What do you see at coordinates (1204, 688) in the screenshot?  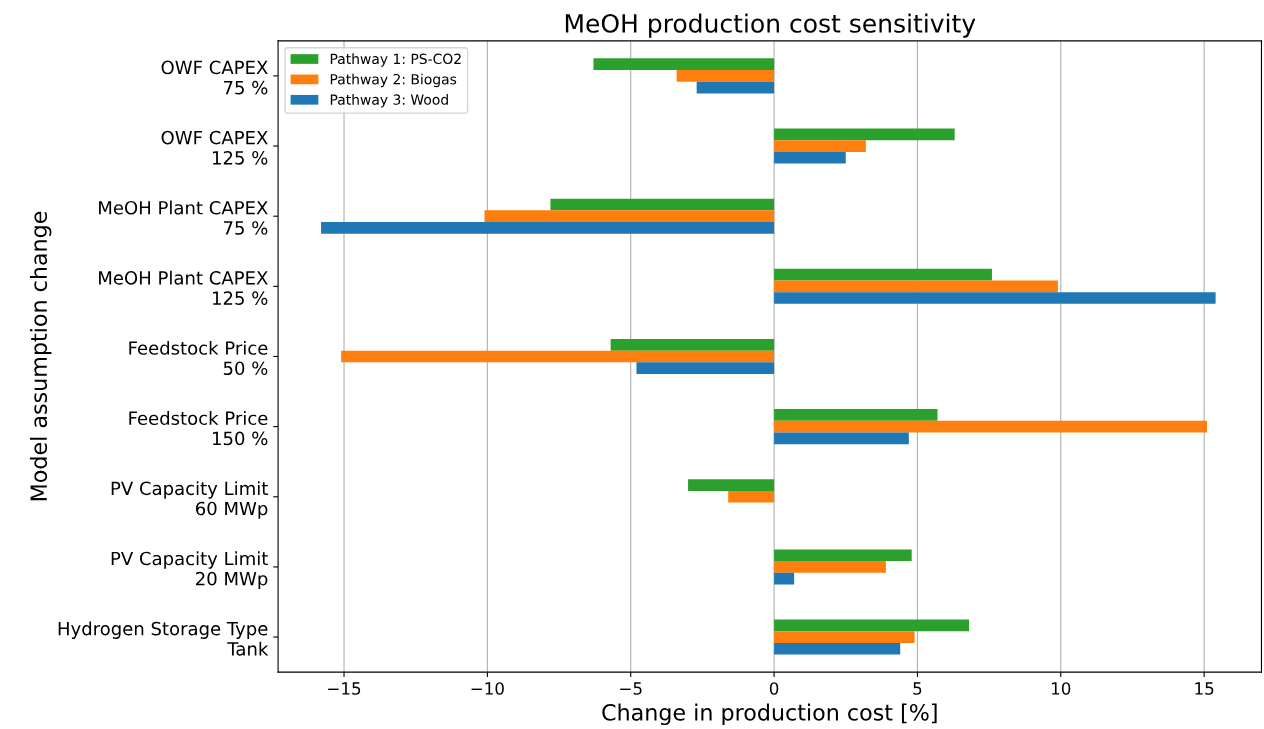 I see `x-tick-label: 15` at bounding box center [1204, 688].